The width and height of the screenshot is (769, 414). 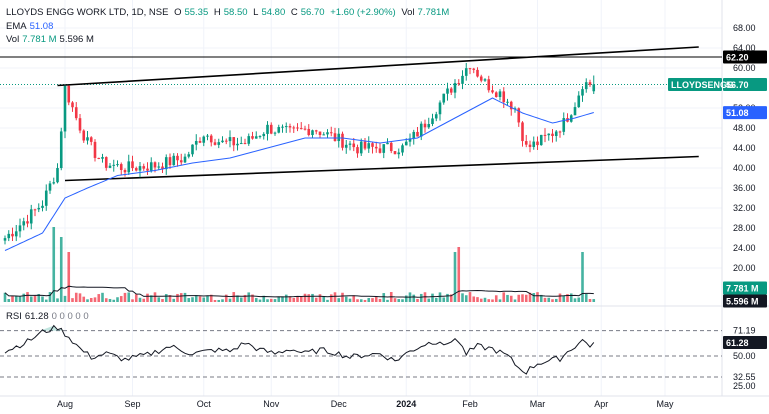 What do you see at coordinates (745, 84) in the screenshot?
I see `last-price-tag-box` at bounding box center [745, 84].